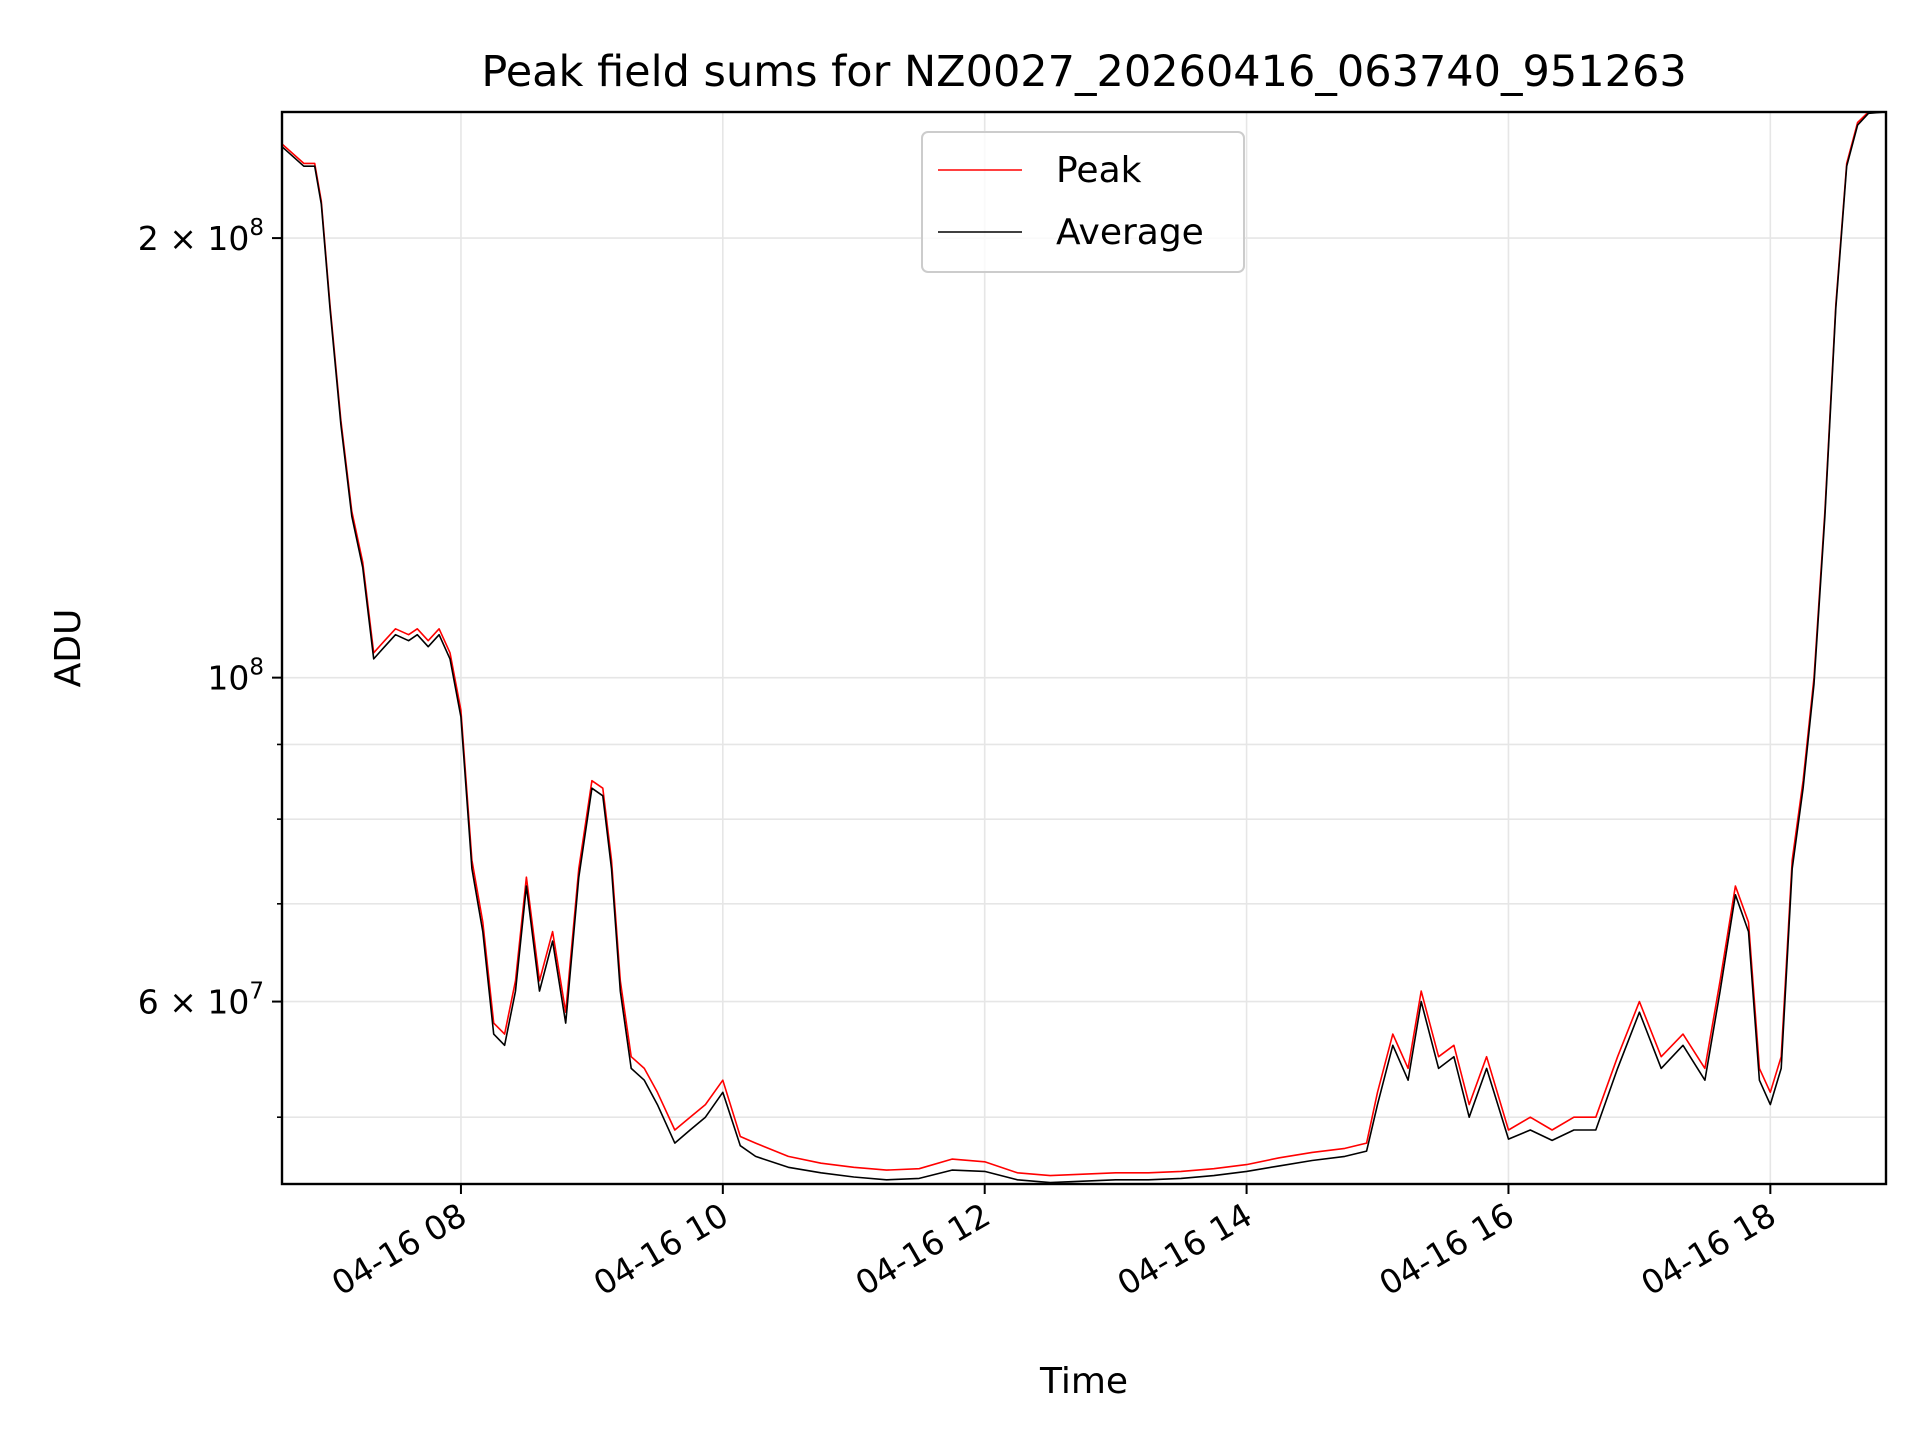 The image size is (1920, 1440). Describe the element at coordinates (1130, 232) in the screenshot. I see `legend-label-average: Average` at that location.